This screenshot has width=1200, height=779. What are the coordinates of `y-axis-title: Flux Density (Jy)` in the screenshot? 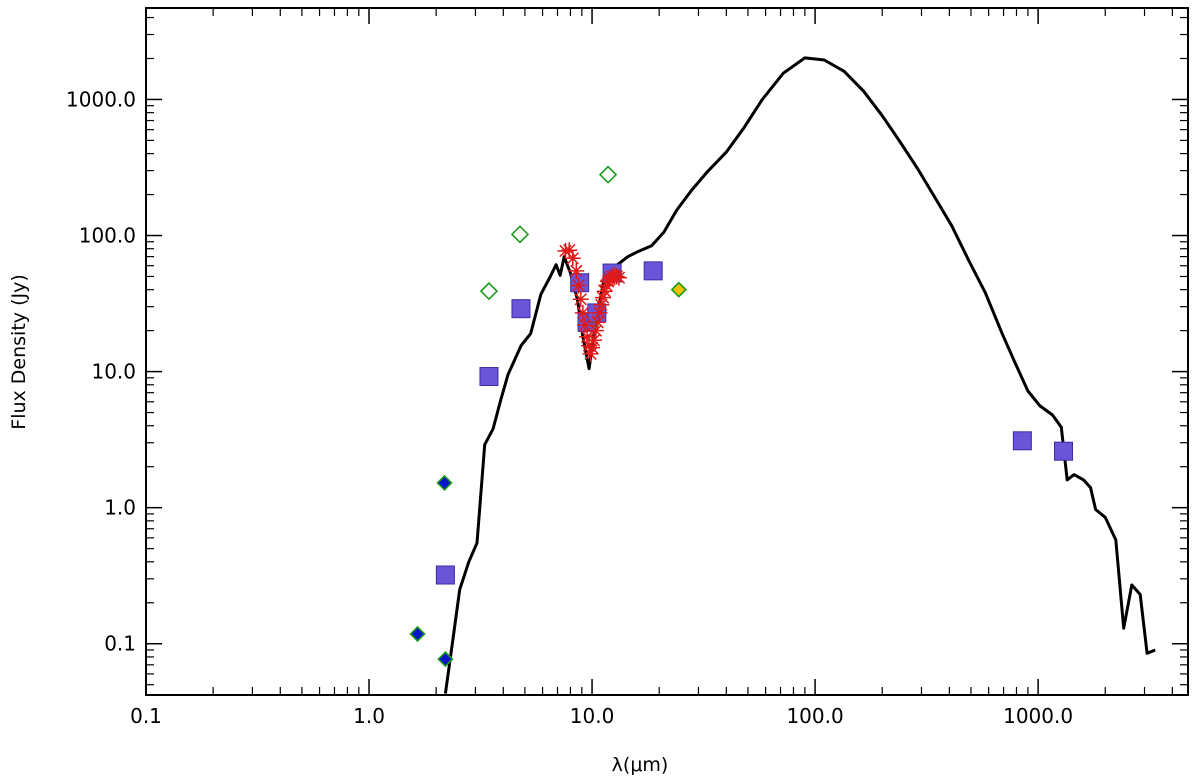 It's located at (19, 351).